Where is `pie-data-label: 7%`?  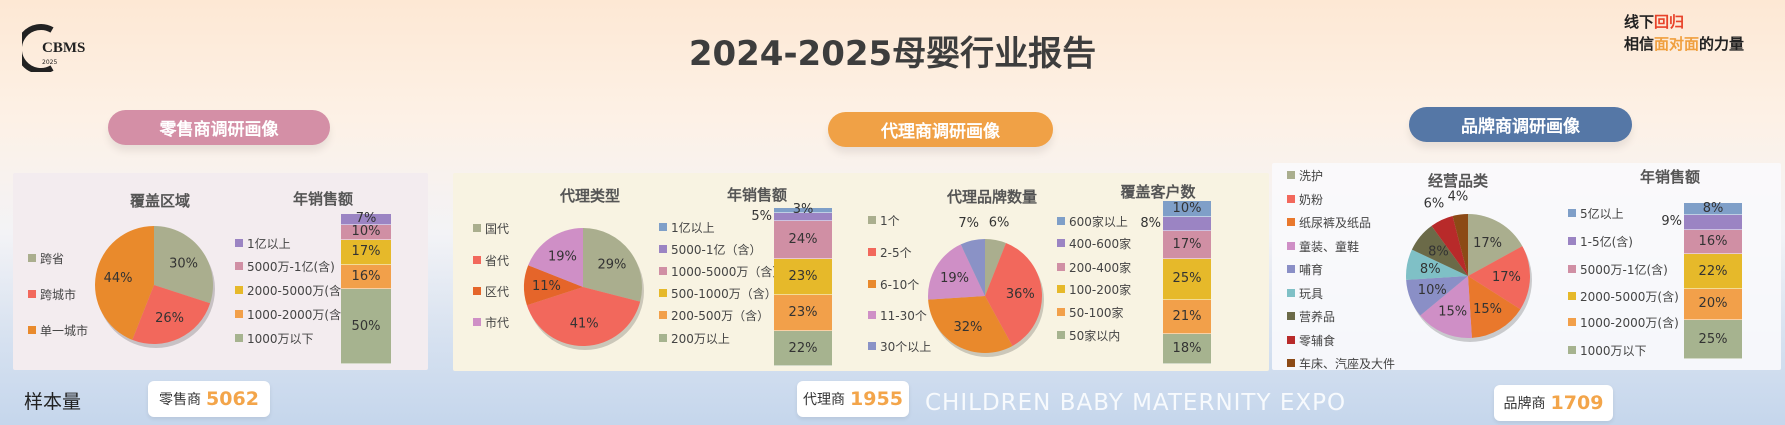
pie-data-label: 7% is located at coordinates (968, 223).